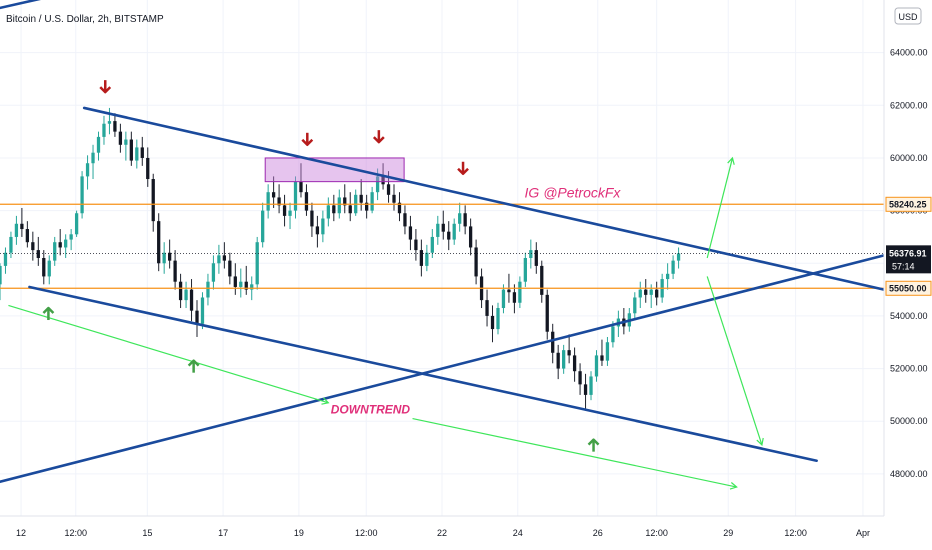  What do you see at coordinates (909, 105) in the screenshot?
I see `y-tick-label: 62000.00` at bounding box center [909, 105].